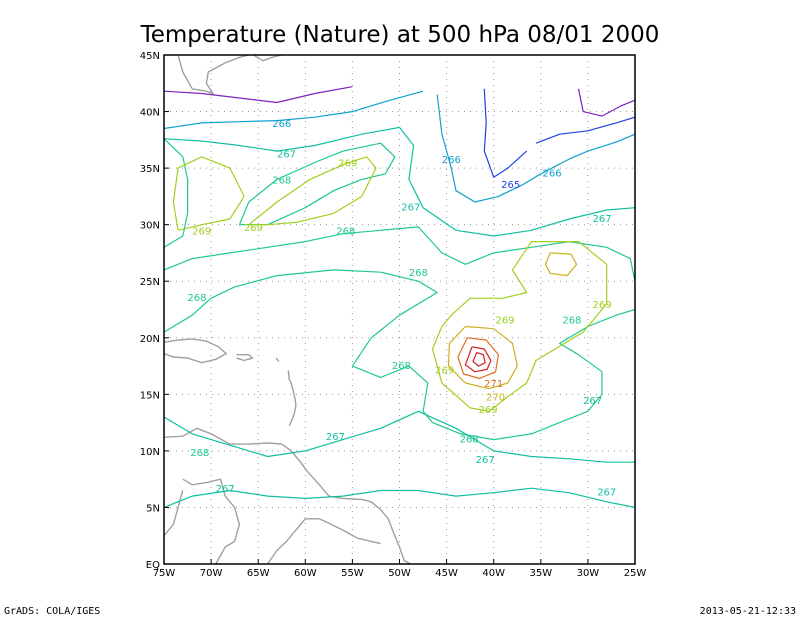  Describe the element at coordinates (153, 565) in the screenshot. I see `y-tick-label: EQ` at that location.